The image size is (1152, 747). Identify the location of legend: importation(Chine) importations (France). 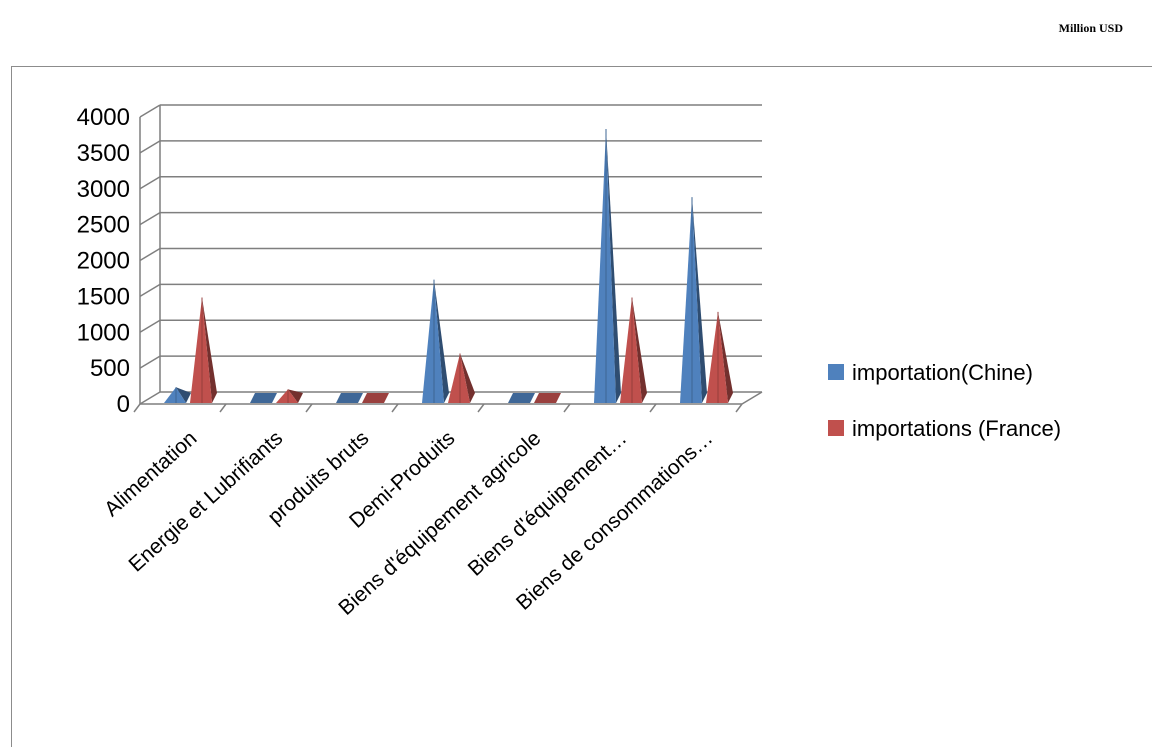
(944, 400).